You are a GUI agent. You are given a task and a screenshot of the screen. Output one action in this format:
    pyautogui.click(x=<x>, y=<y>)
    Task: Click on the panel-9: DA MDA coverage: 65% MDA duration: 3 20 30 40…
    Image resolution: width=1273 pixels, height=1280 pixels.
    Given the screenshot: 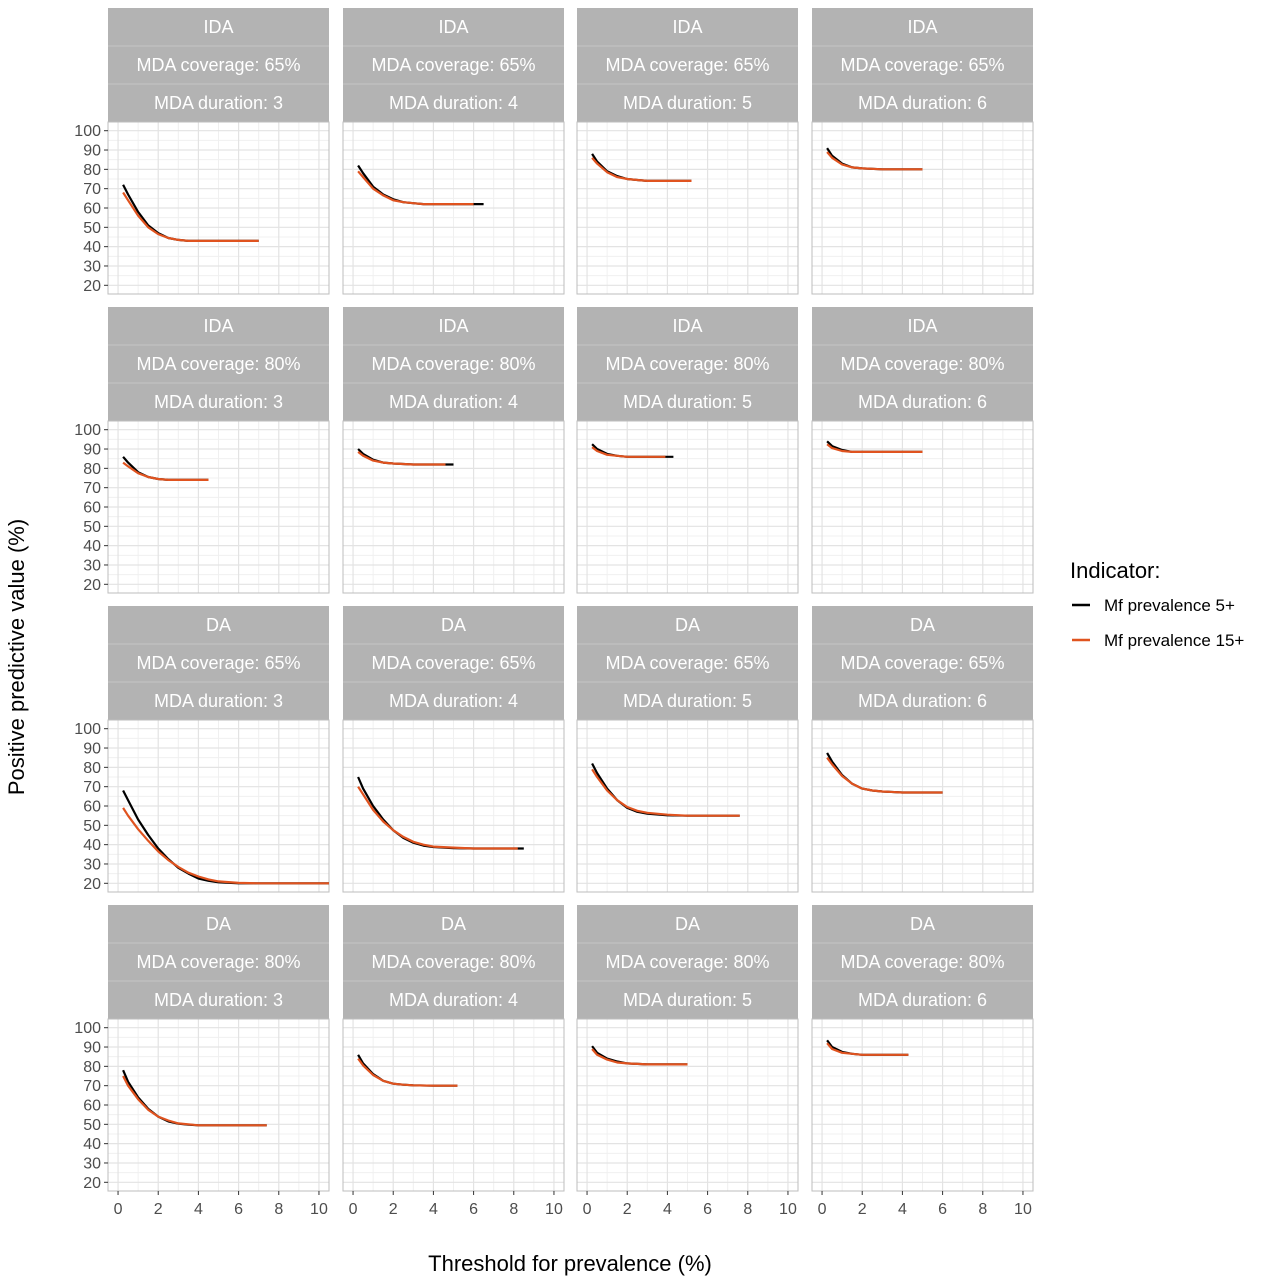 What is the action you would take?
    pyautogui.click(x=202, y=749)
    